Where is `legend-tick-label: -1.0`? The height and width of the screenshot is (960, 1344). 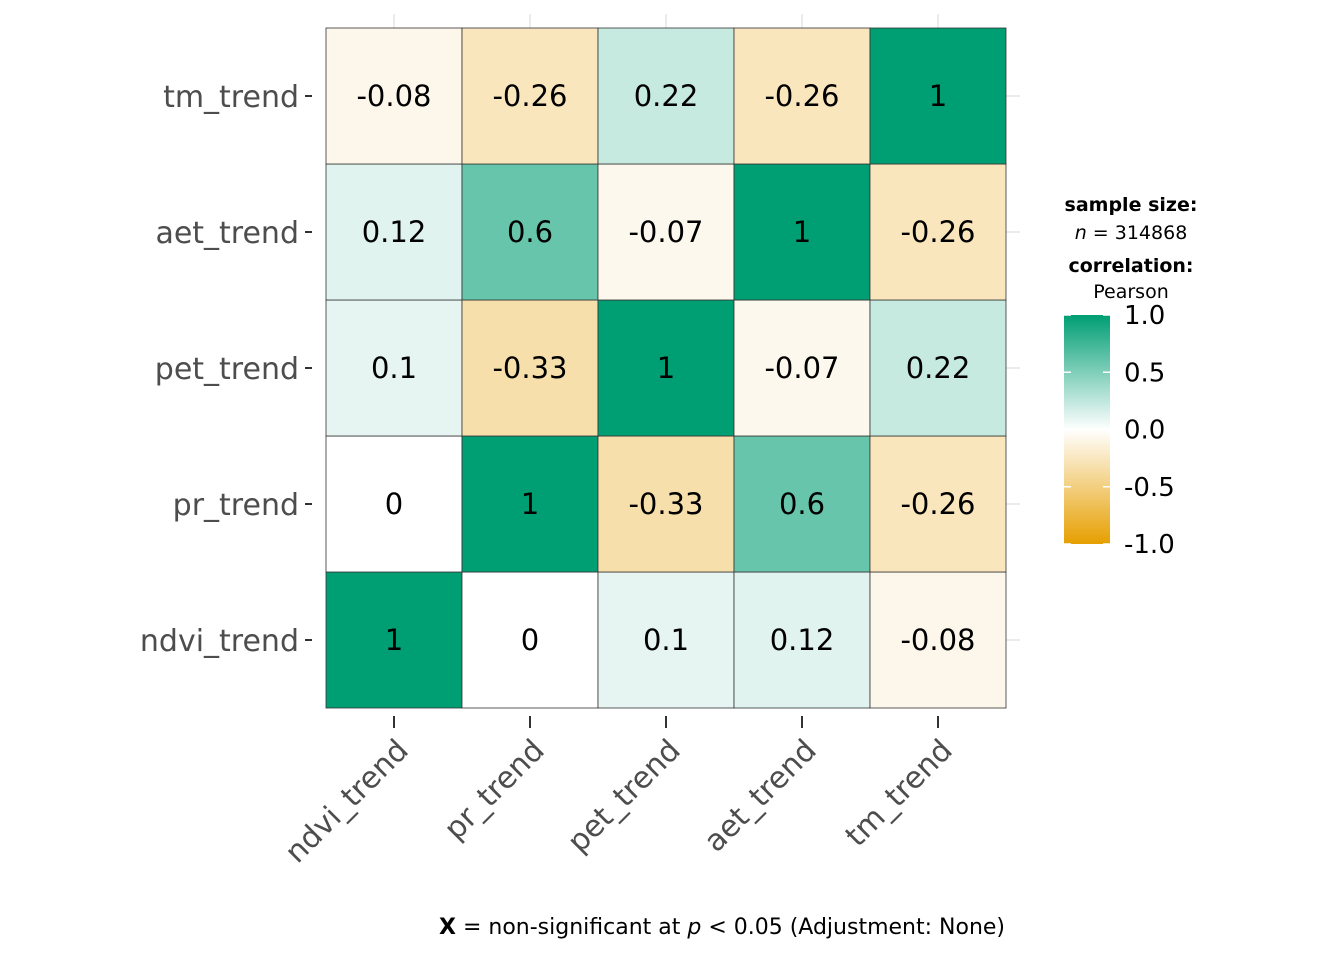 legend-tick-label: -1.0 is located at coordinates (1149, 545).